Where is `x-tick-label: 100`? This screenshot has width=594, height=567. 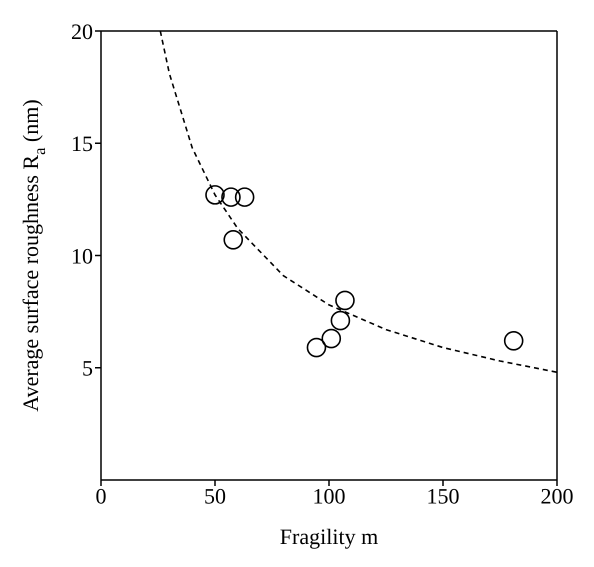 x-tick-label: 100 is located at coordinates (329, 496).